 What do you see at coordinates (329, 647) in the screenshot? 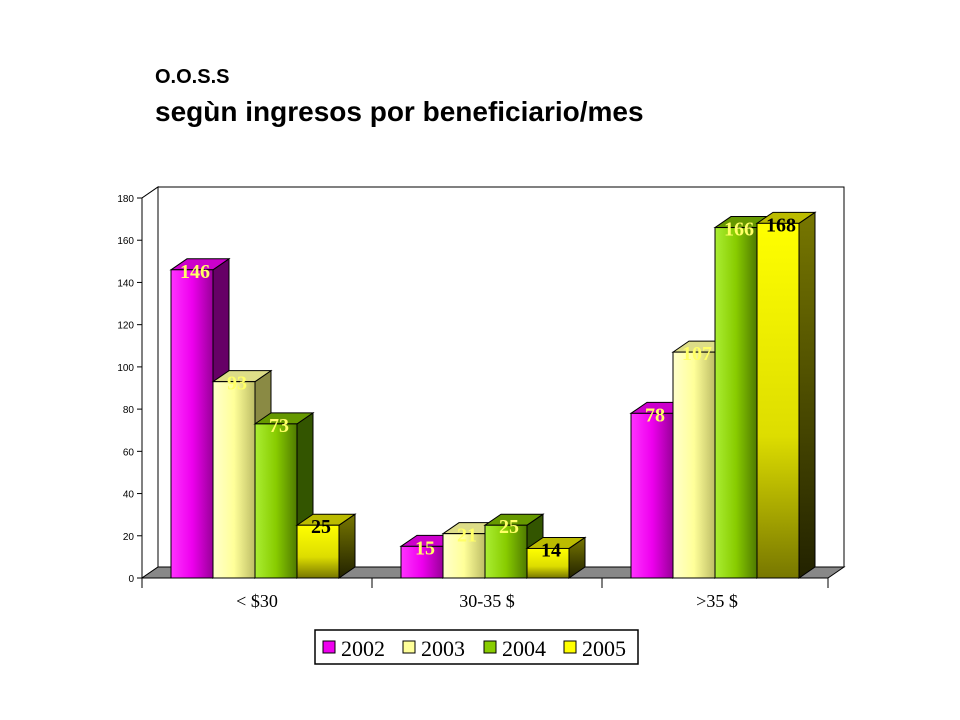
I see `legend-swatch-2002` at bounding box center [329, 647].